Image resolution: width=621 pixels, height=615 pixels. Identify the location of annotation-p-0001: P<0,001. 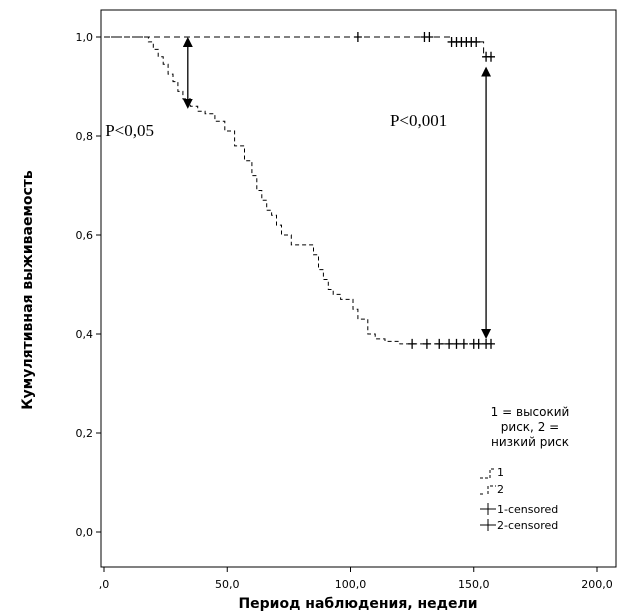
(418, 120).